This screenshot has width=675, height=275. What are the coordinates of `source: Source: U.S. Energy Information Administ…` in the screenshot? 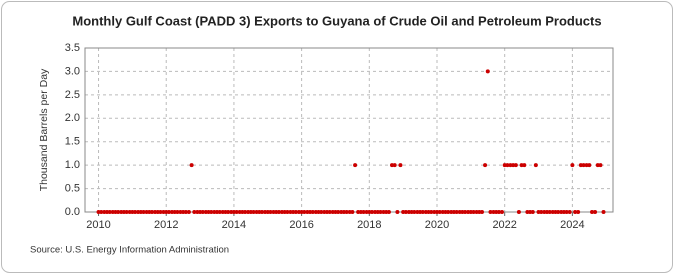 It's located at (129, 250).